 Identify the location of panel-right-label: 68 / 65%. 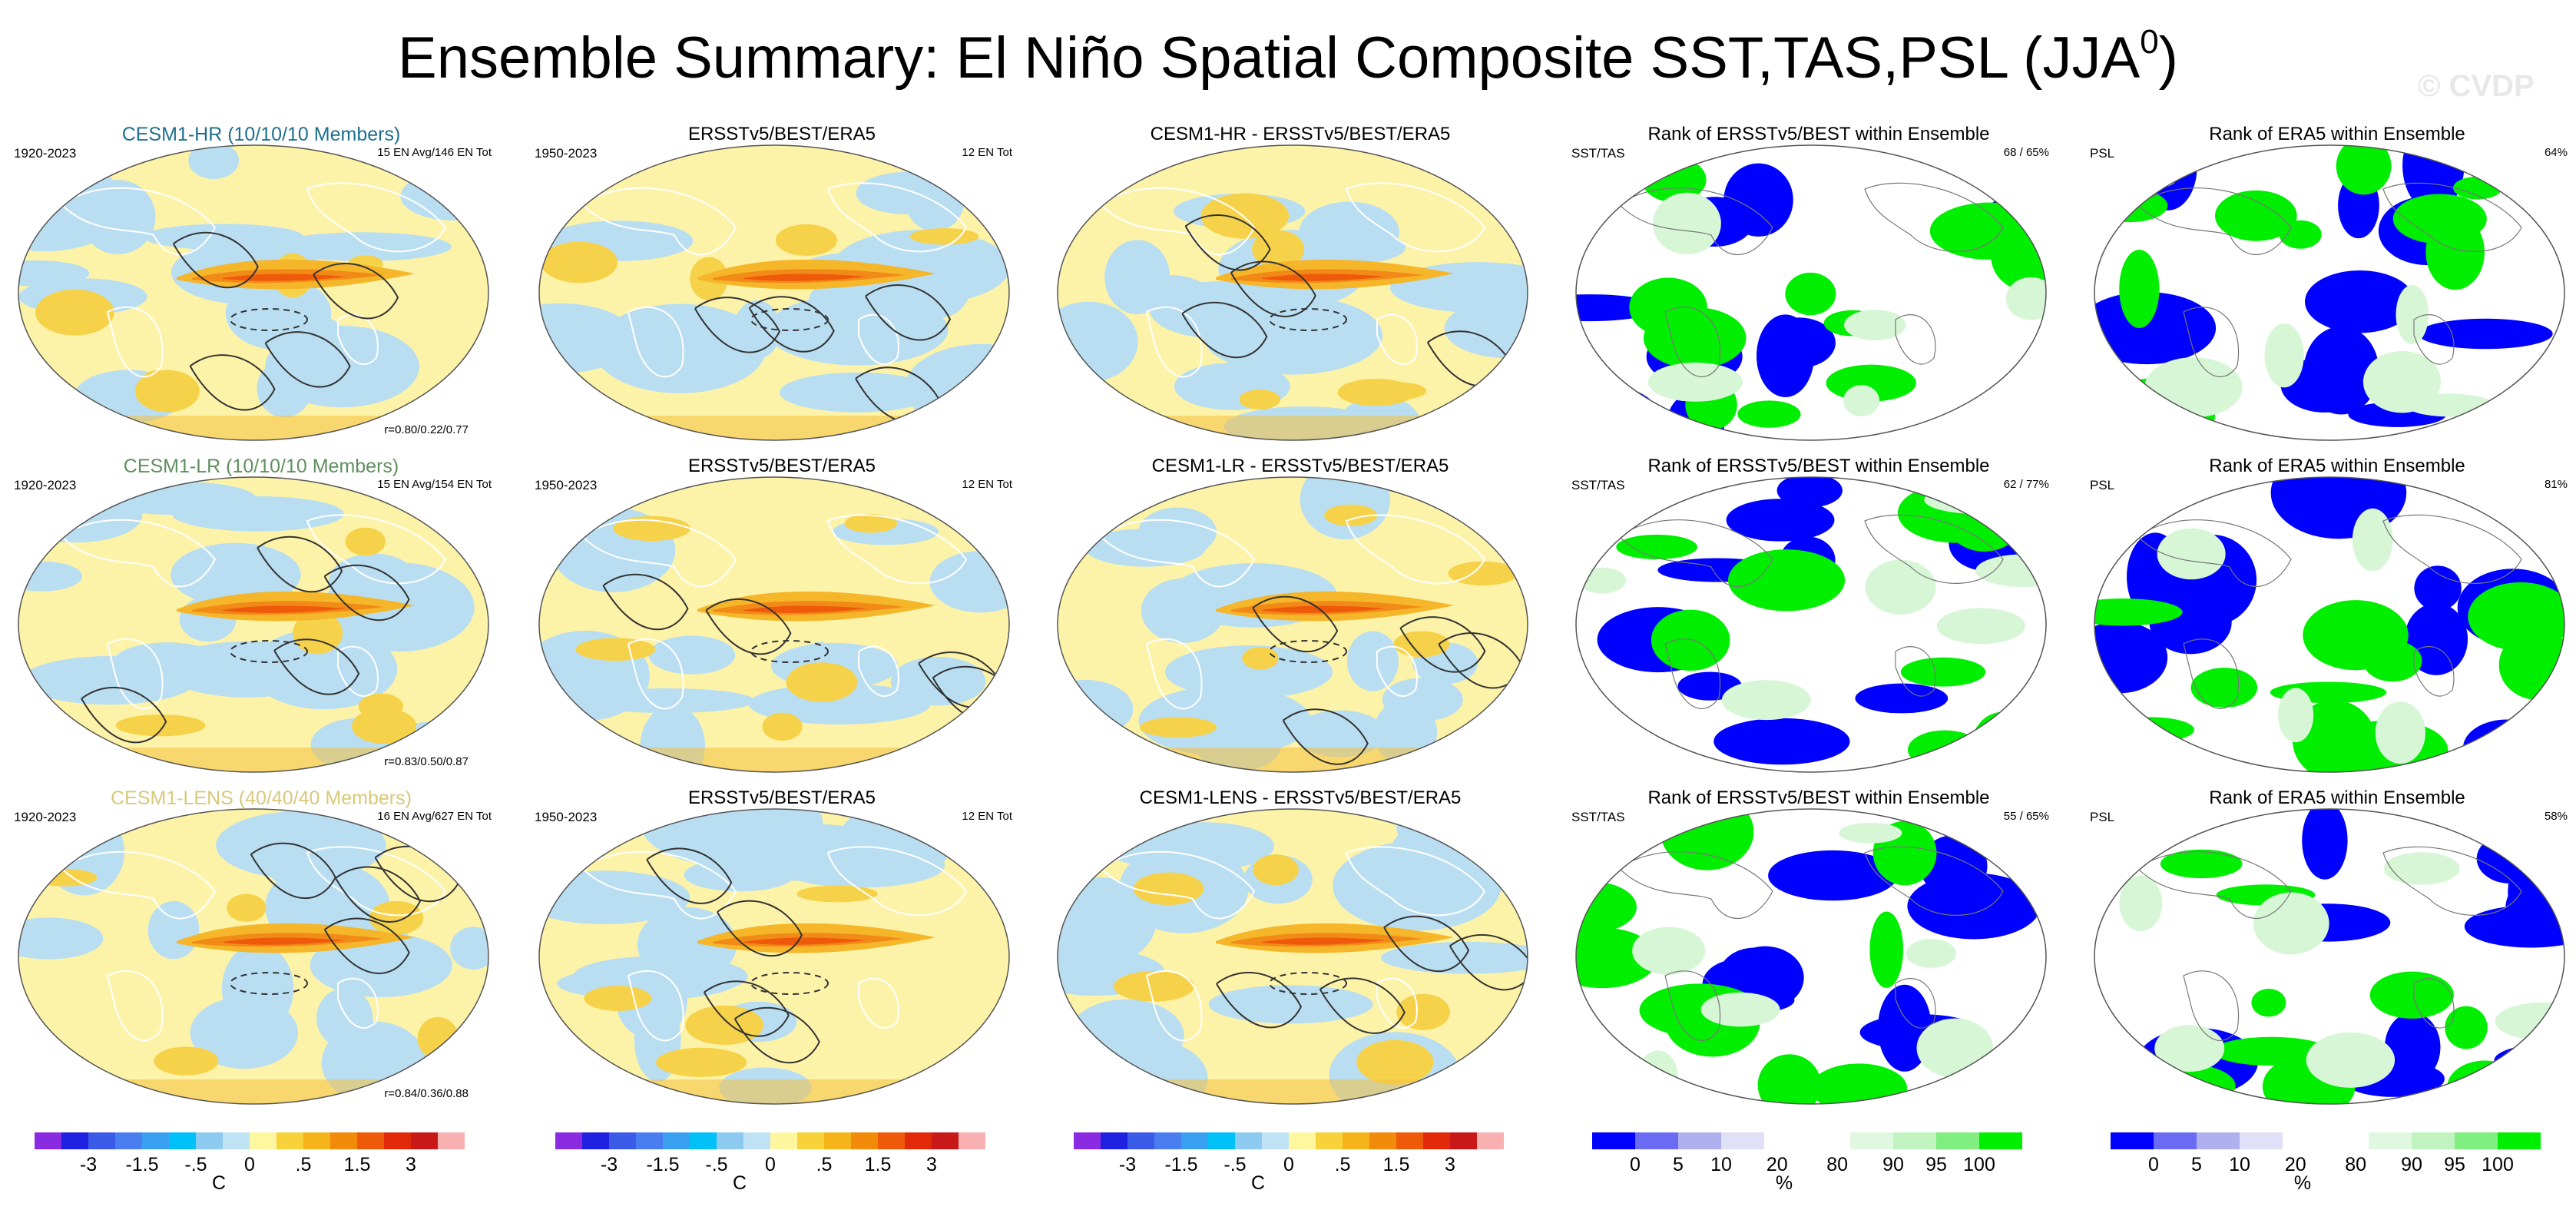
(2026, 152).